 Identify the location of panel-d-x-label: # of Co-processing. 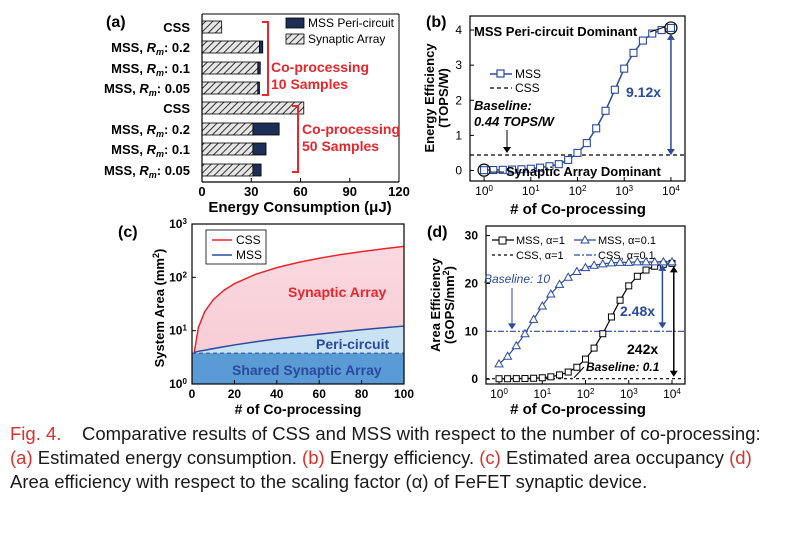
(578, 409).